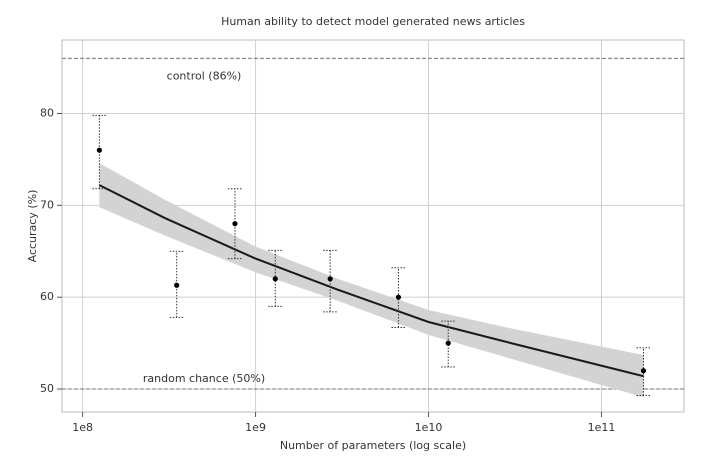  I want to click on y-tick-label: 80, so click(47, 112).